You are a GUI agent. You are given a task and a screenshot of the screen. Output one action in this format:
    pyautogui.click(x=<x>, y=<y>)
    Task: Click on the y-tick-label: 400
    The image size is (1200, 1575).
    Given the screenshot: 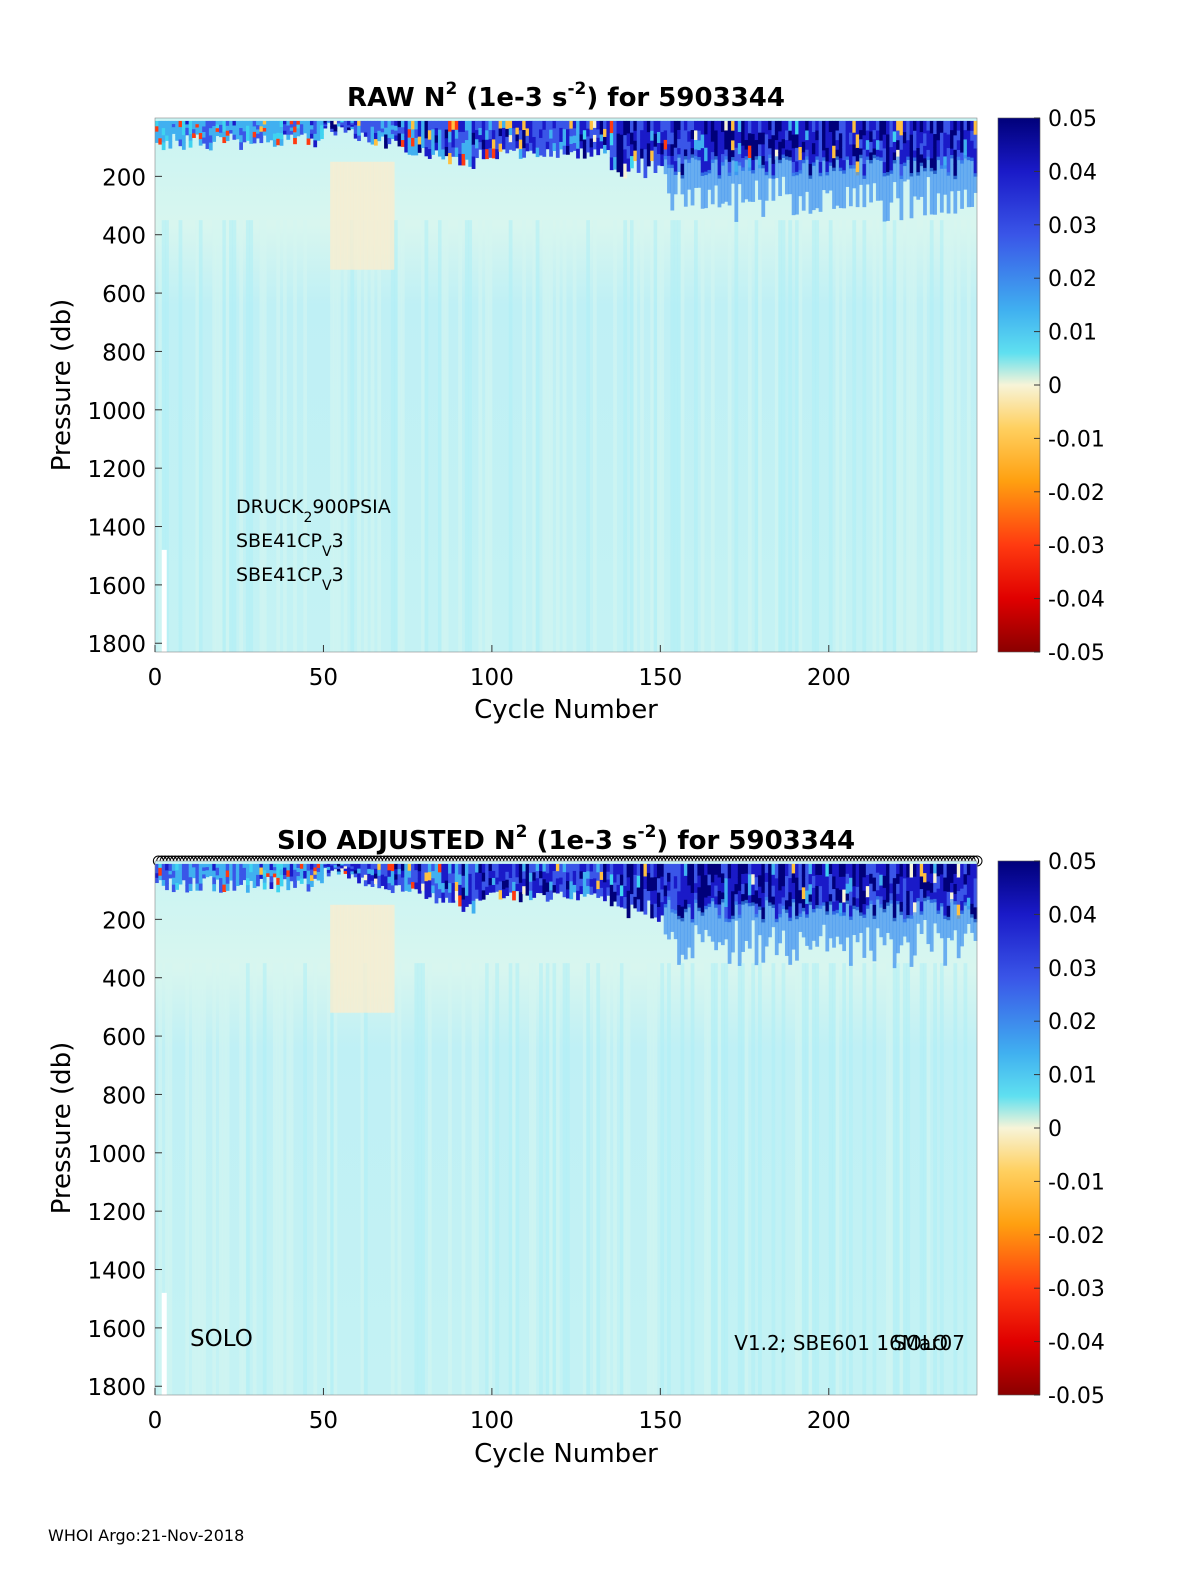 What is the action you would take?
    pyautogui.click(x=124, y=237)
    